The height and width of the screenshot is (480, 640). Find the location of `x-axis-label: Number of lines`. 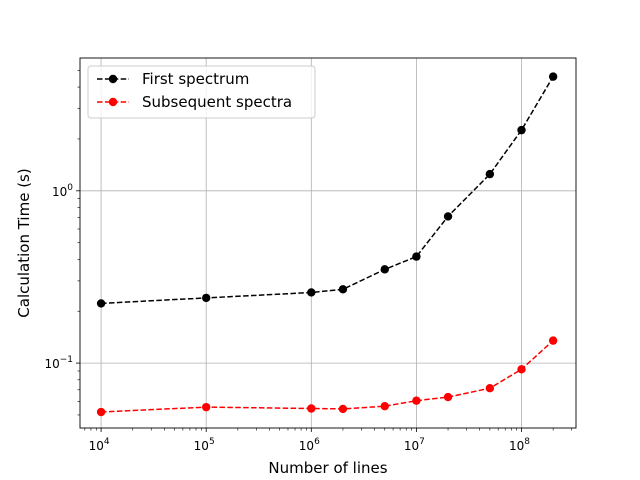

x-axis-label: Number of lines is located at coordinates (327, 468).